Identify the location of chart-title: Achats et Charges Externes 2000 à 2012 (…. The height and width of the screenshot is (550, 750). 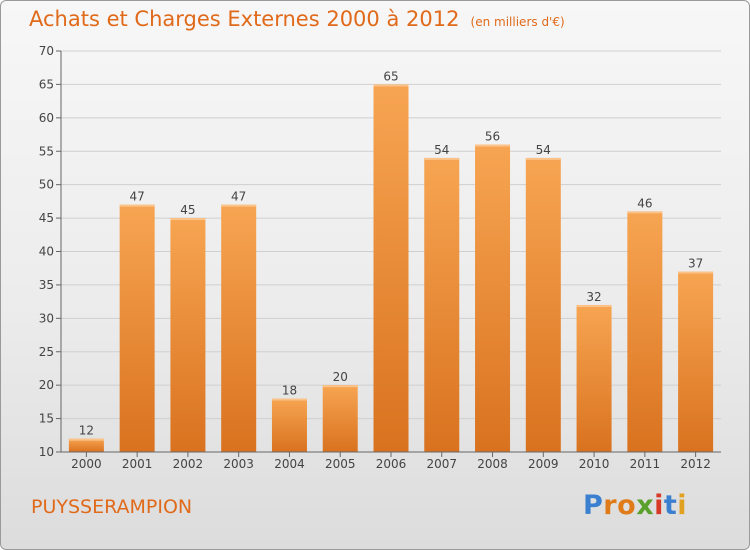
(297, 19).